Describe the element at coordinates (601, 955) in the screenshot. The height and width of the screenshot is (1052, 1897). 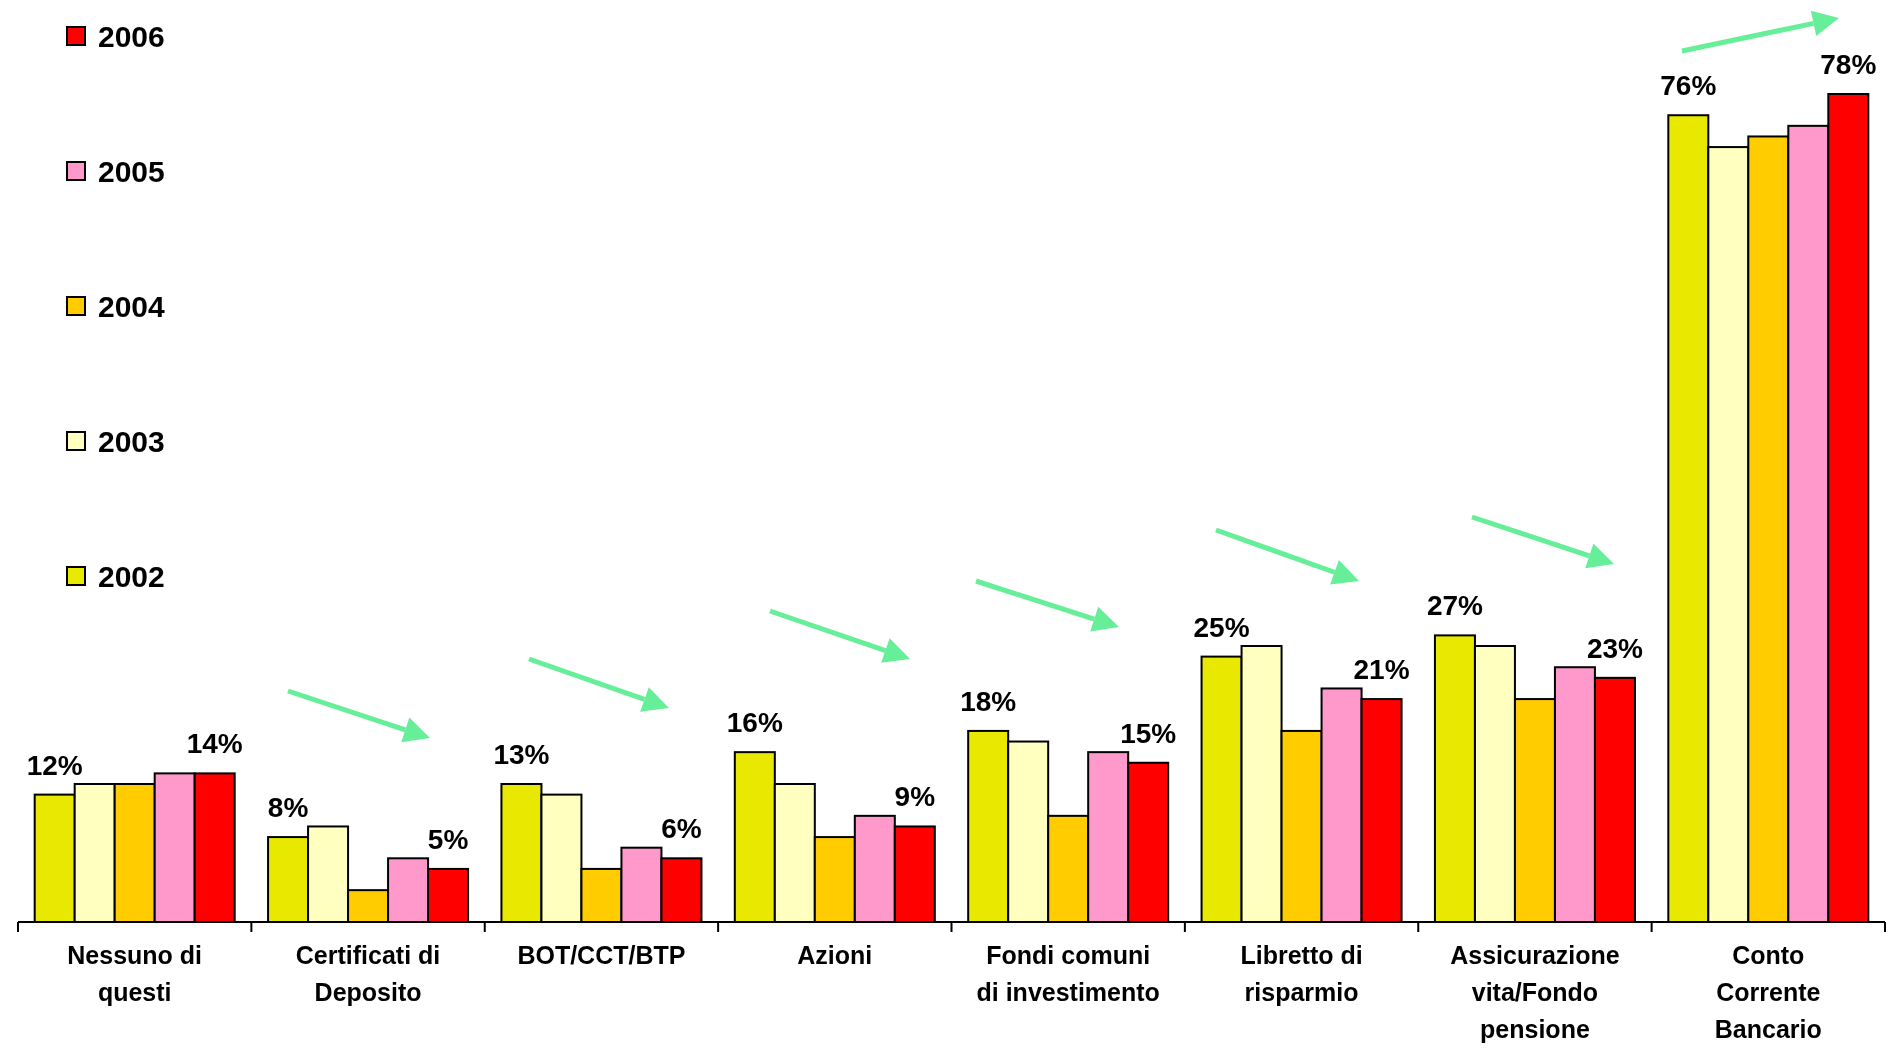
I see `x-tick-label: BOT/CCT/BTP` at that location.